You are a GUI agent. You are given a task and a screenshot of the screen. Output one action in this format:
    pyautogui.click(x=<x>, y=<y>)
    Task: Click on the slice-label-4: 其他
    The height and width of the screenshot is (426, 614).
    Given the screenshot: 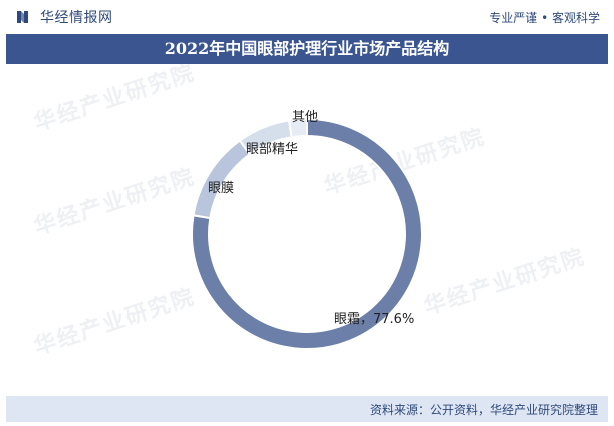 What is the action you would take?
    pyautogui.click(x=305, y=117)
    